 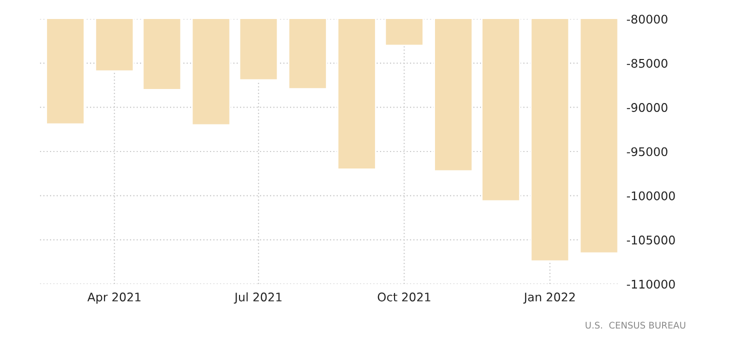 I want to click on y-tick-label: -90000, so click(x=647, y=107).